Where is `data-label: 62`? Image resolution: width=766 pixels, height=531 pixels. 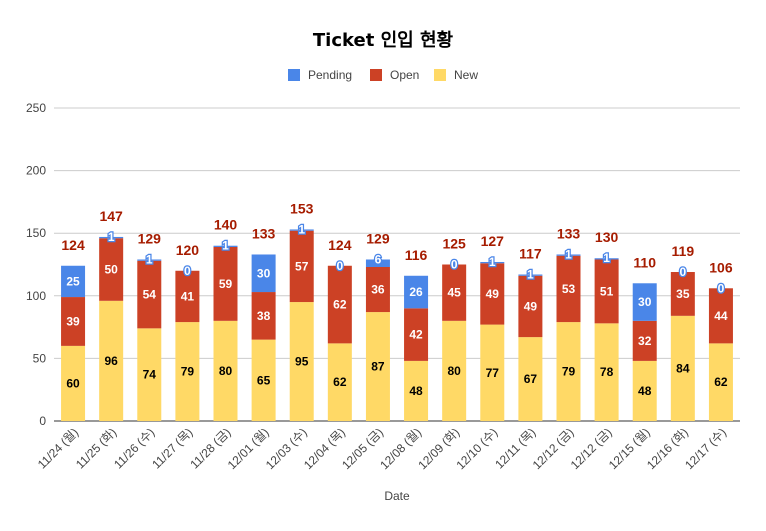 data-label: 62 is located at coordinates (340, 305).